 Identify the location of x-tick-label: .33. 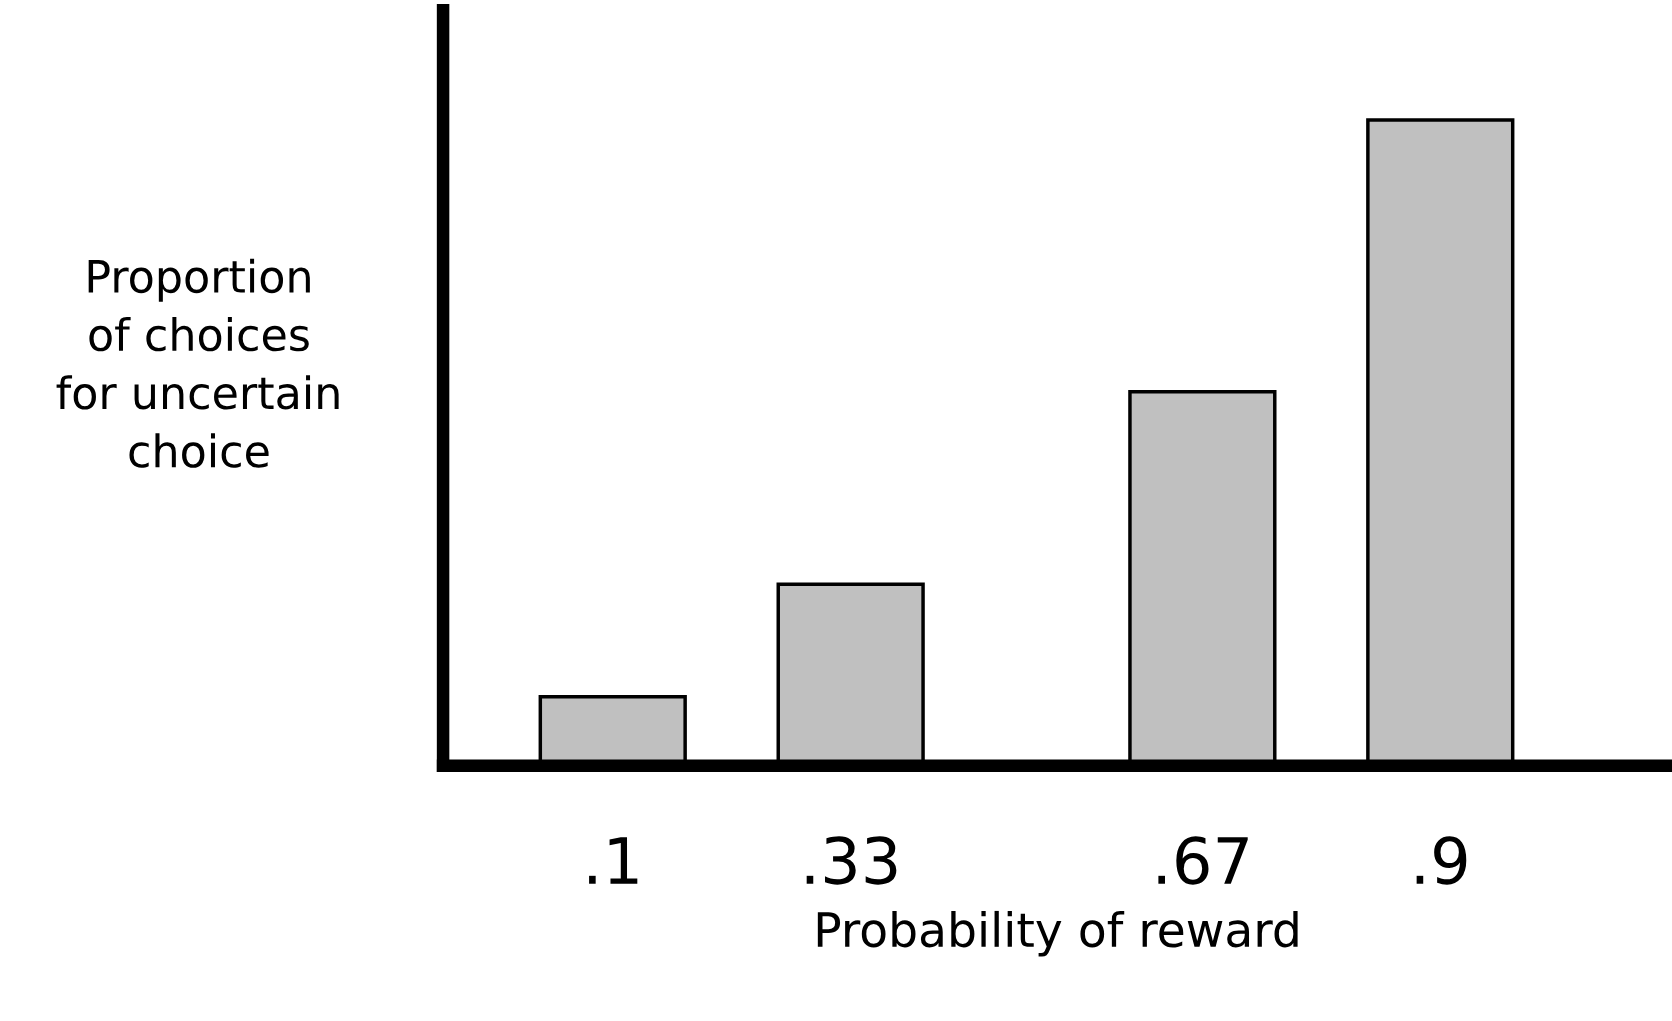
(851, 860).